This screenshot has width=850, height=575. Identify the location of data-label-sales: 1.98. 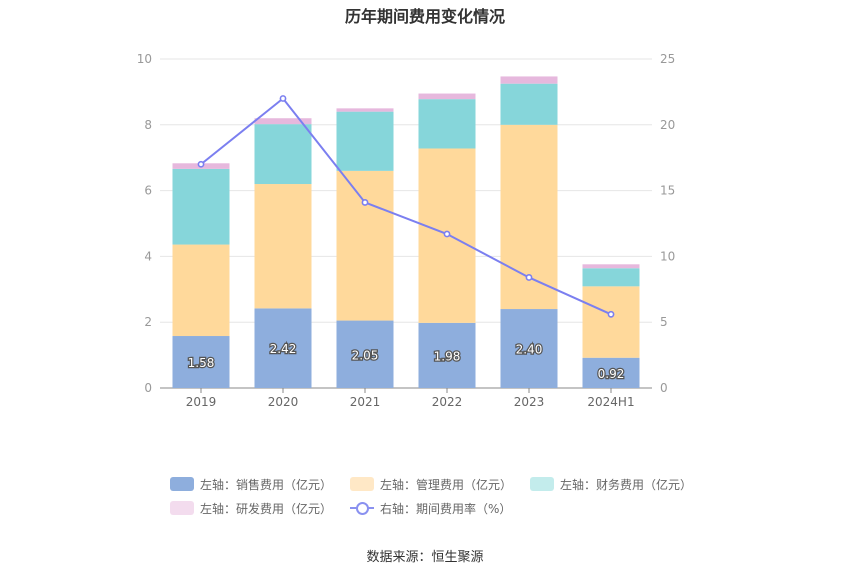
(447, 356).